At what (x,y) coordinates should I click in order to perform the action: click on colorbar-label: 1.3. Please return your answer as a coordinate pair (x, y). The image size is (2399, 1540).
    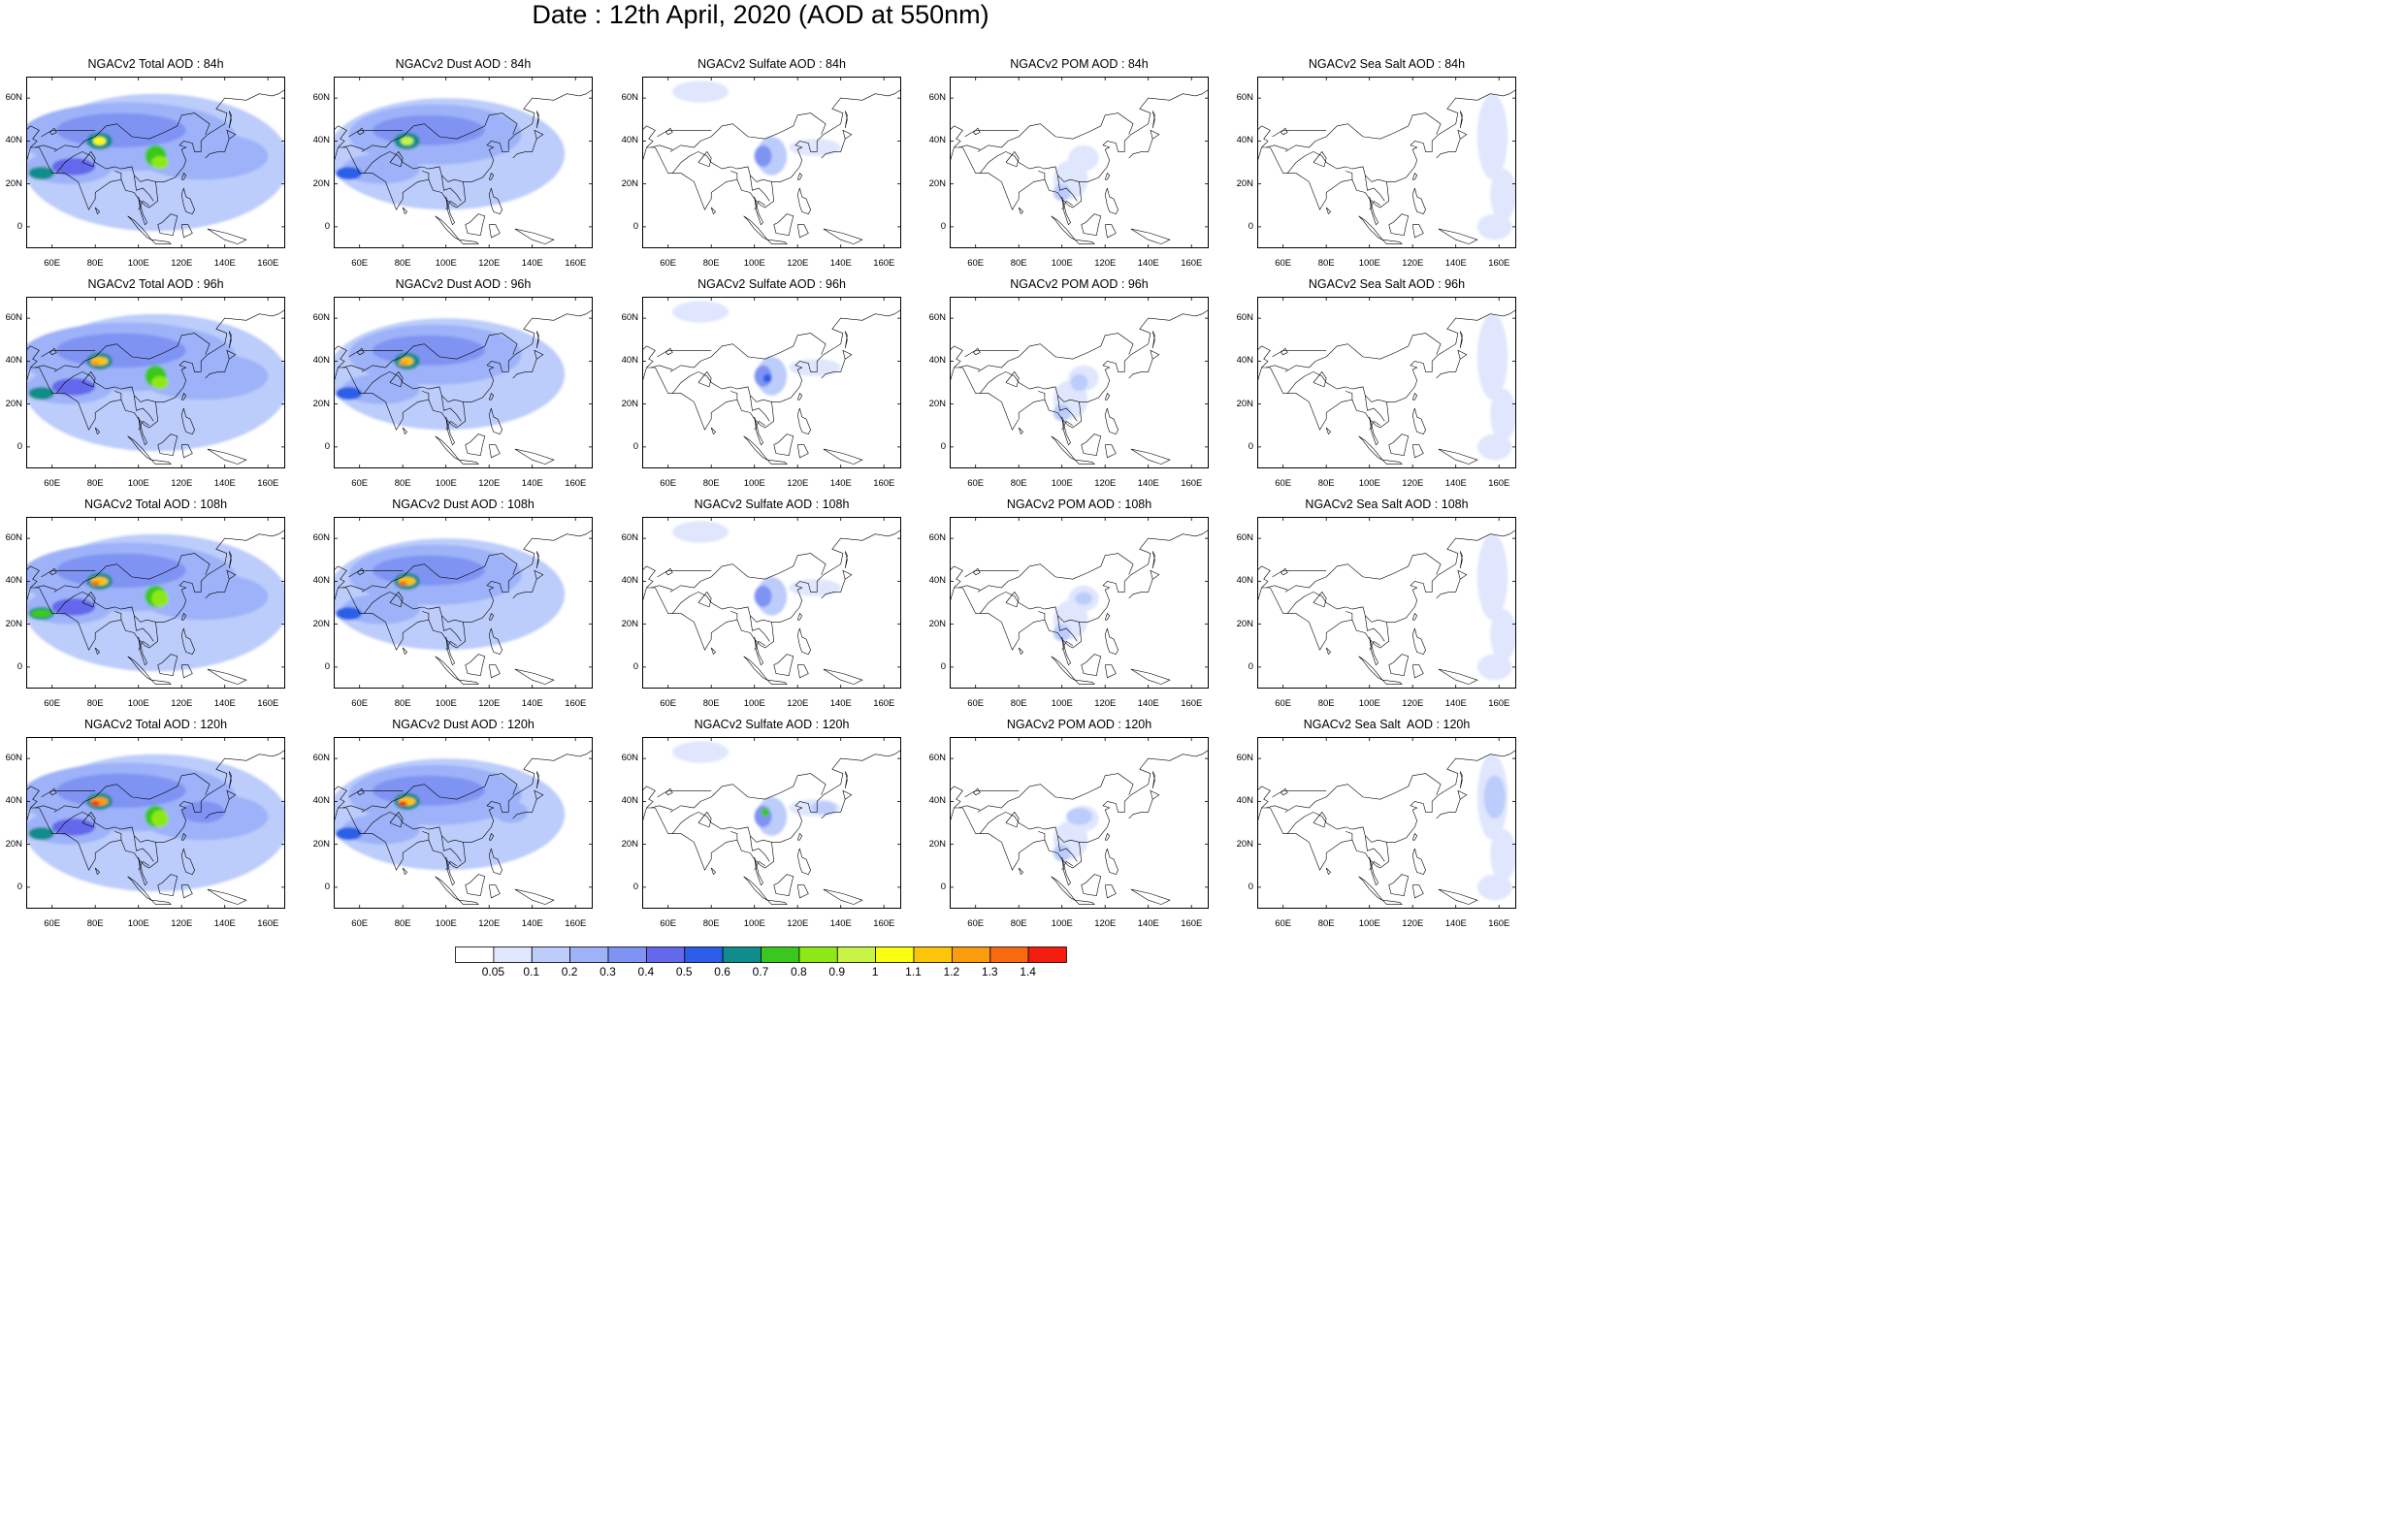
    Looking at the image, I should click on (990, 972).